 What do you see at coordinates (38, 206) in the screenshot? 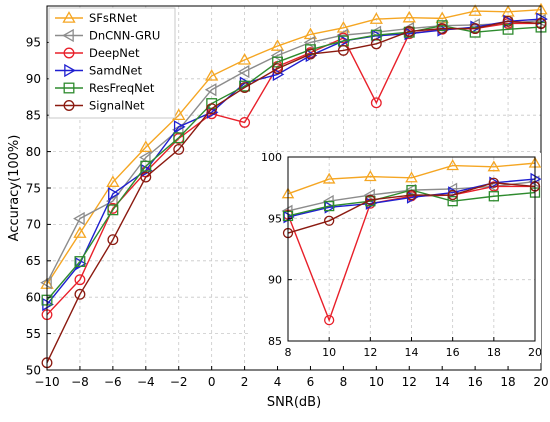
I see `main-y-axis-ticks: 50 55 60 65 70 75 80 85 90 95` at bounding box center [38, 206].